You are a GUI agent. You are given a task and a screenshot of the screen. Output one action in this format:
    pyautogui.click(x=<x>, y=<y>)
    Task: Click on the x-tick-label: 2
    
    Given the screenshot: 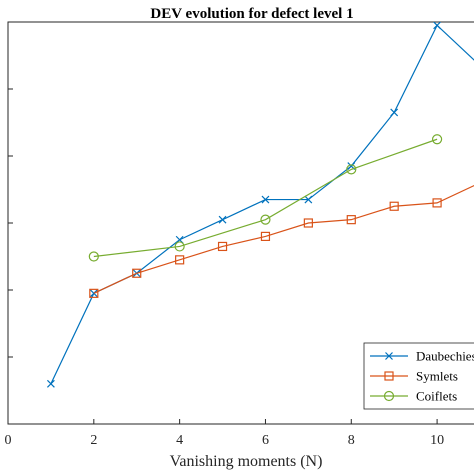 What is the action you would take?
    pyautogui.click(x=93, y=440)
    